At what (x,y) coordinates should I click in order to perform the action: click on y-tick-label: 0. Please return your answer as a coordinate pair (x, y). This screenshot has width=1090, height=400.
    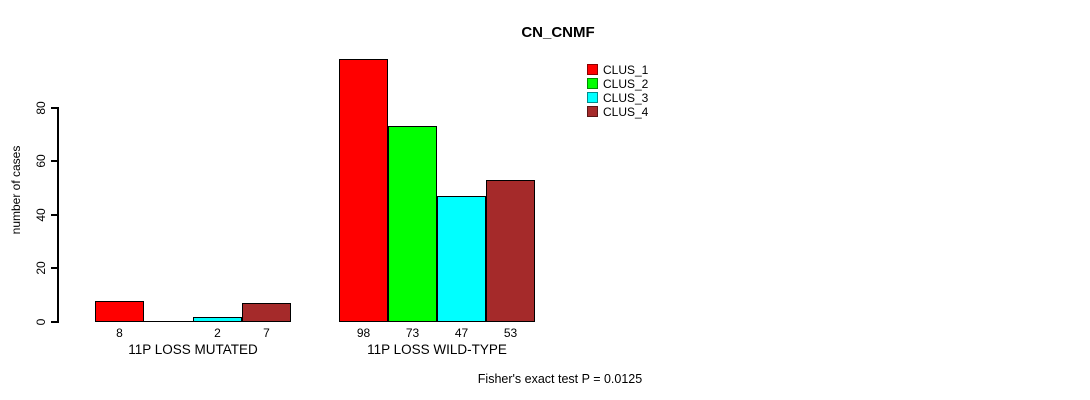
    Looking at the image, I should click on (41, 322).